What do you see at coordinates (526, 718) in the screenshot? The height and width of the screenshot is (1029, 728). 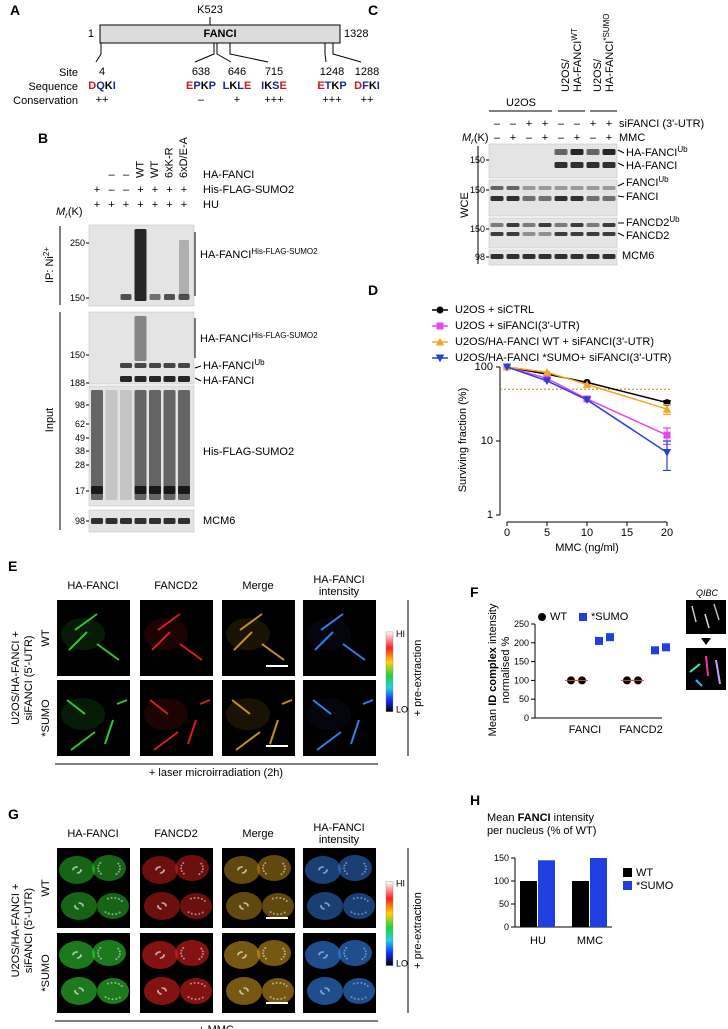 I see `y-tick-label: 0` at bounding box center [526, 718].